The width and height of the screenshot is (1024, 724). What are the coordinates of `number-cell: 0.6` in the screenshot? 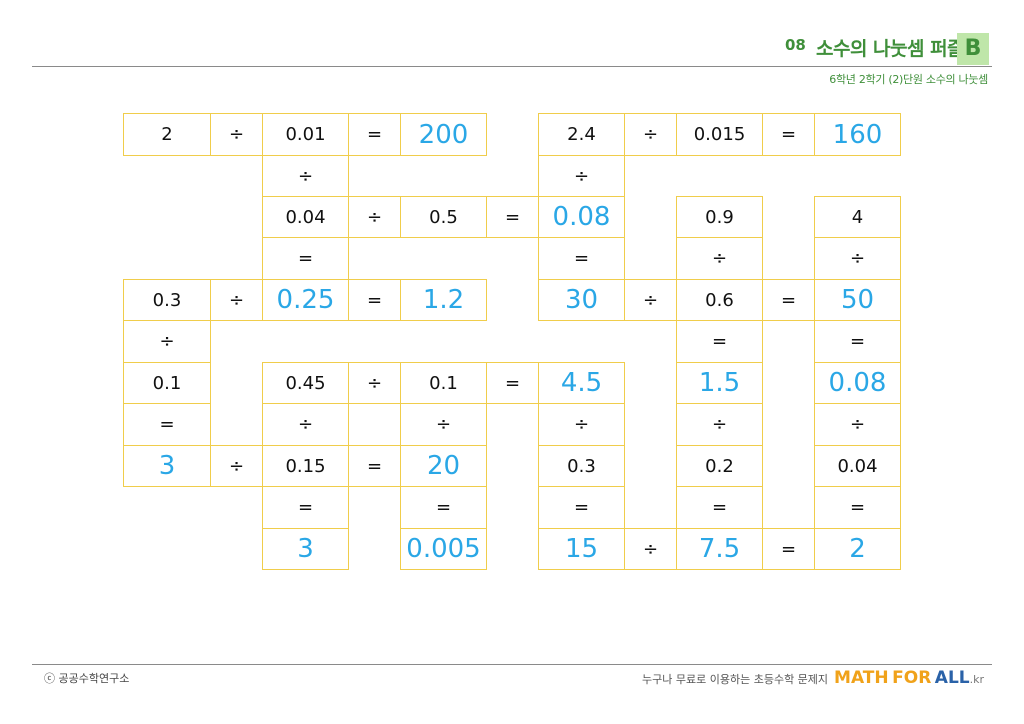 It's located at (719, 300).